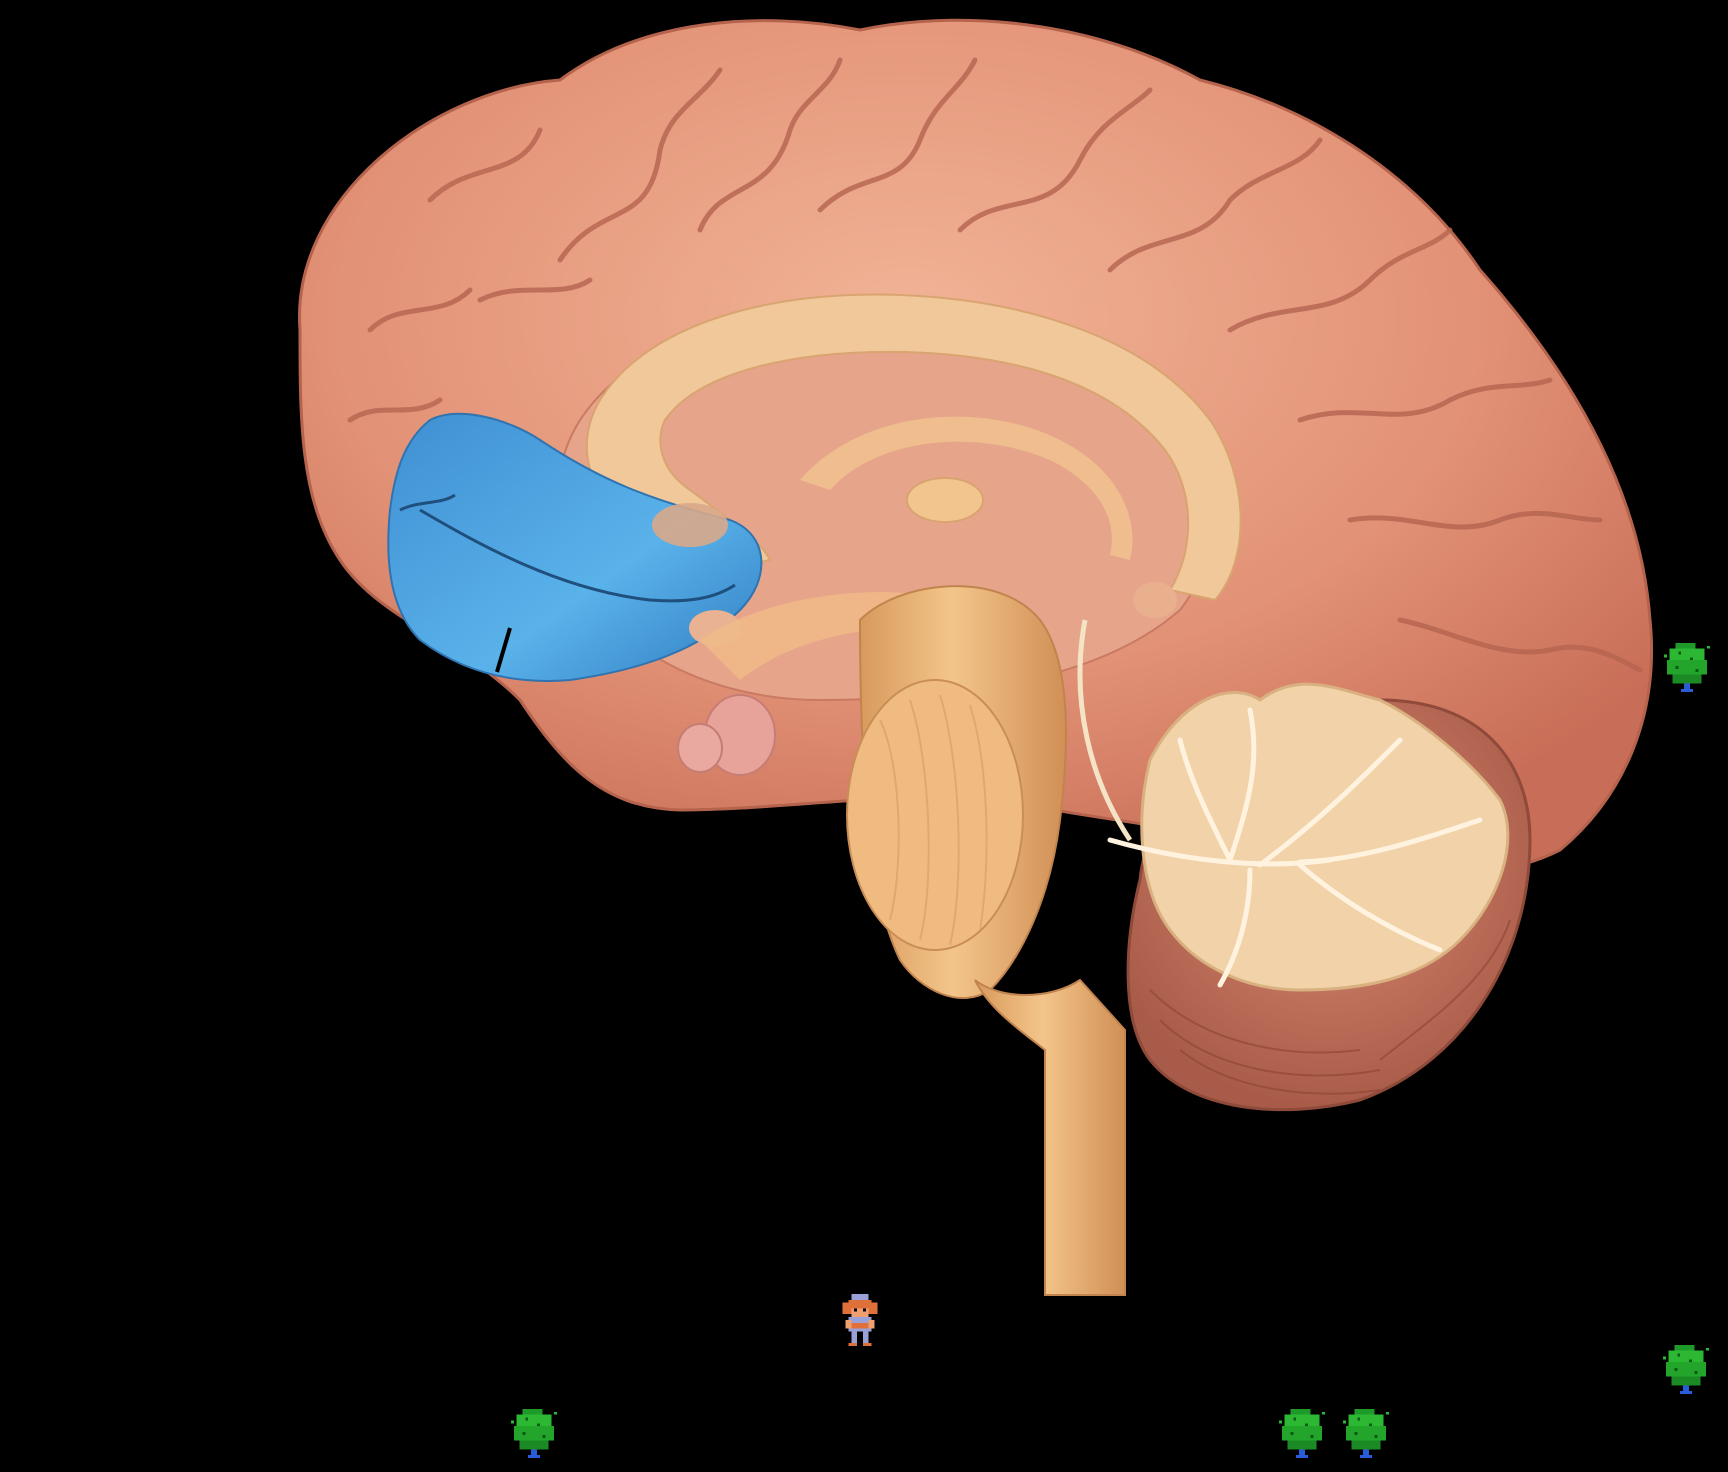  Describe the element at coordinates (945, 500) in the screenshot. I see `thalamus` at that location.